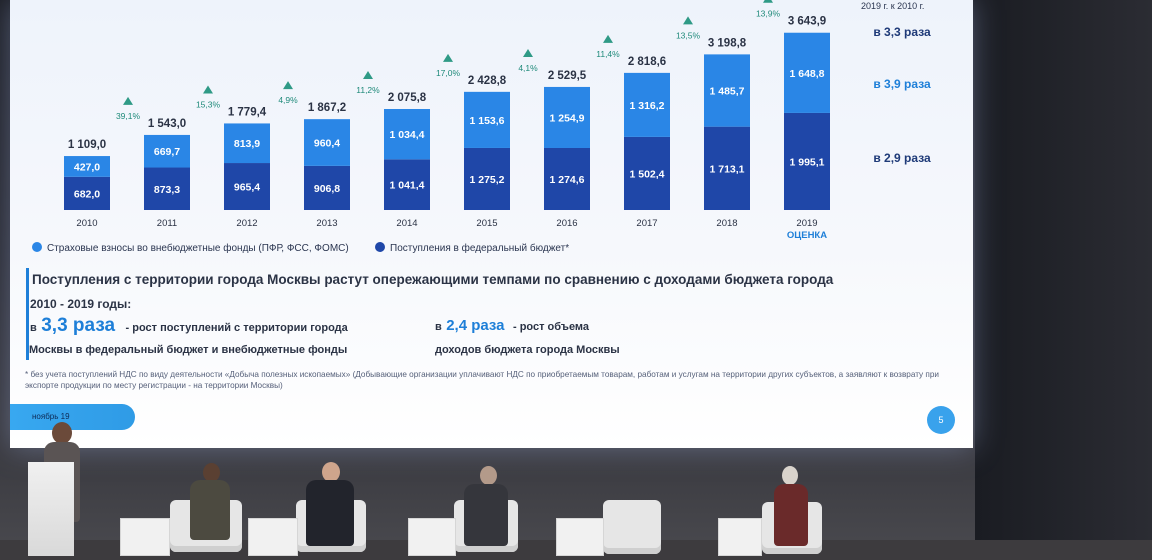 The image size is (1152, 560). I want to click on label-federal-2010: 682,0, so click(87, 194).